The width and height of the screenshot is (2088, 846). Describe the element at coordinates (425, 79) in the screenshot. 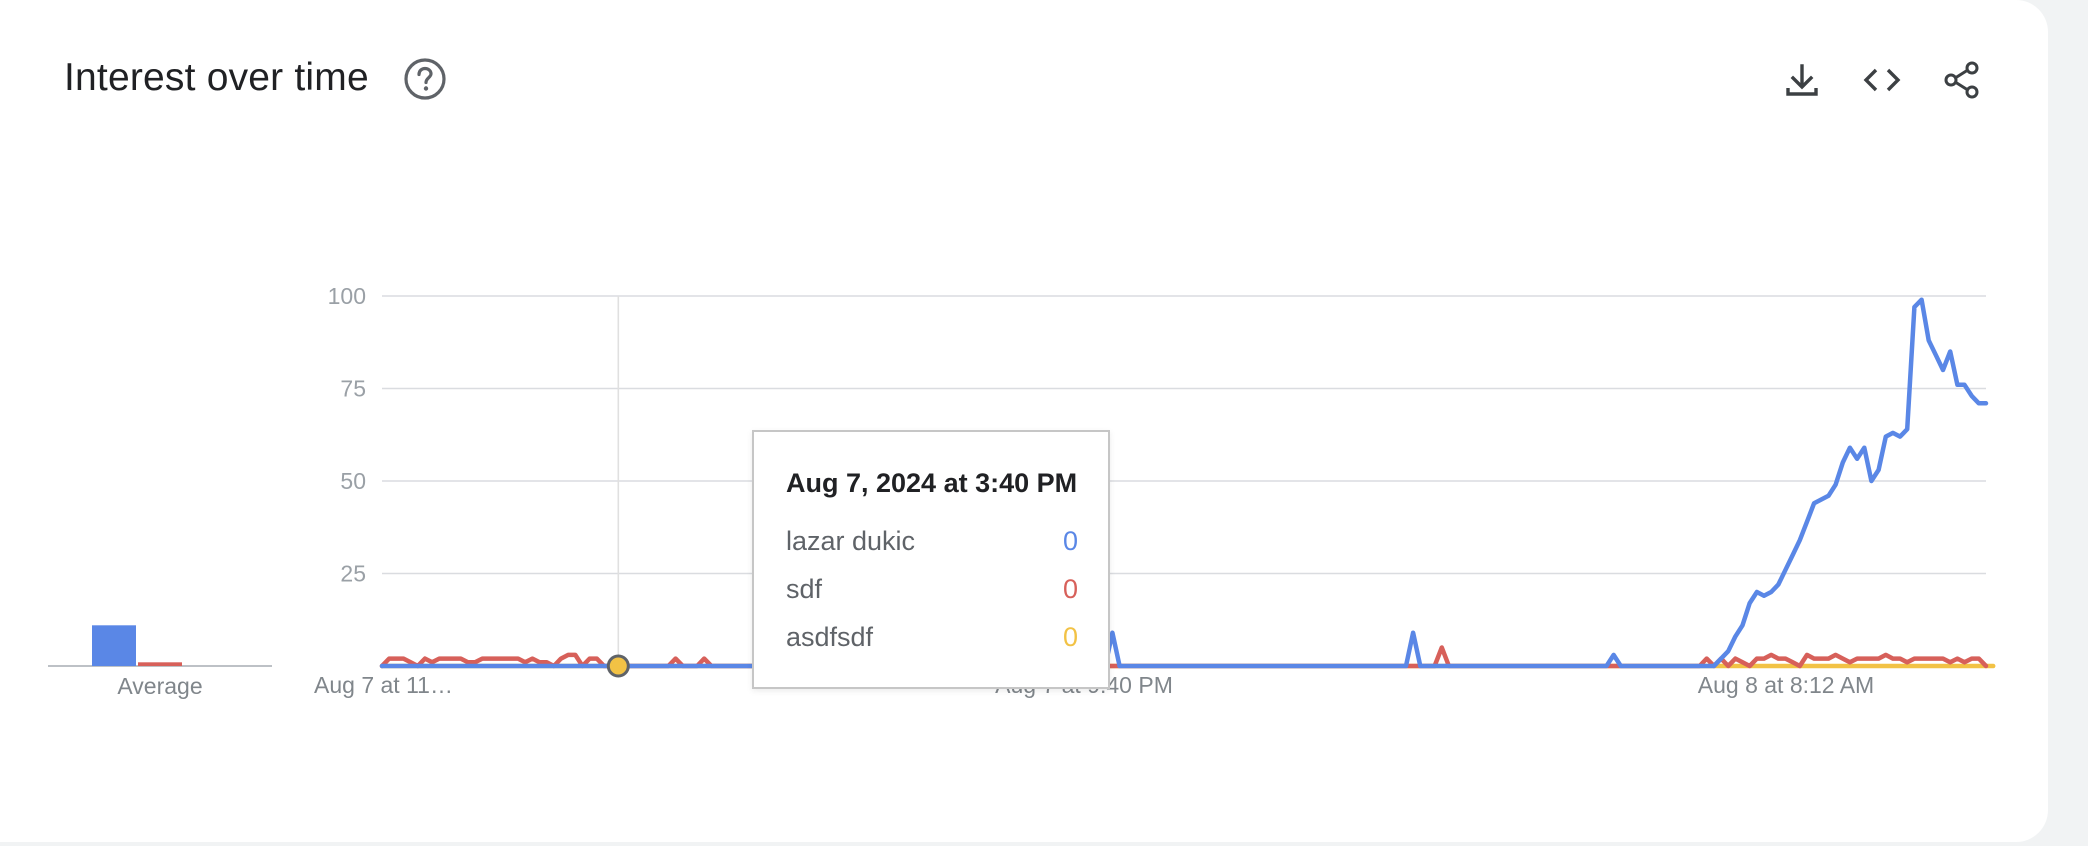

I see `help-circle-icon` at that location.